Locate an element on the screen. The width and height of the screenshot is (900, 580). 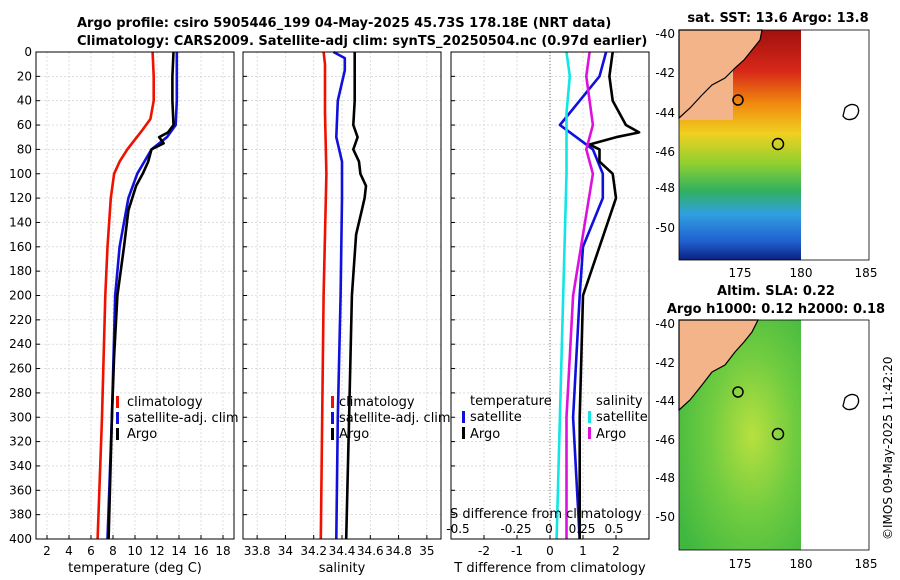
sla-map-frame is located at coordinates (774, 435).